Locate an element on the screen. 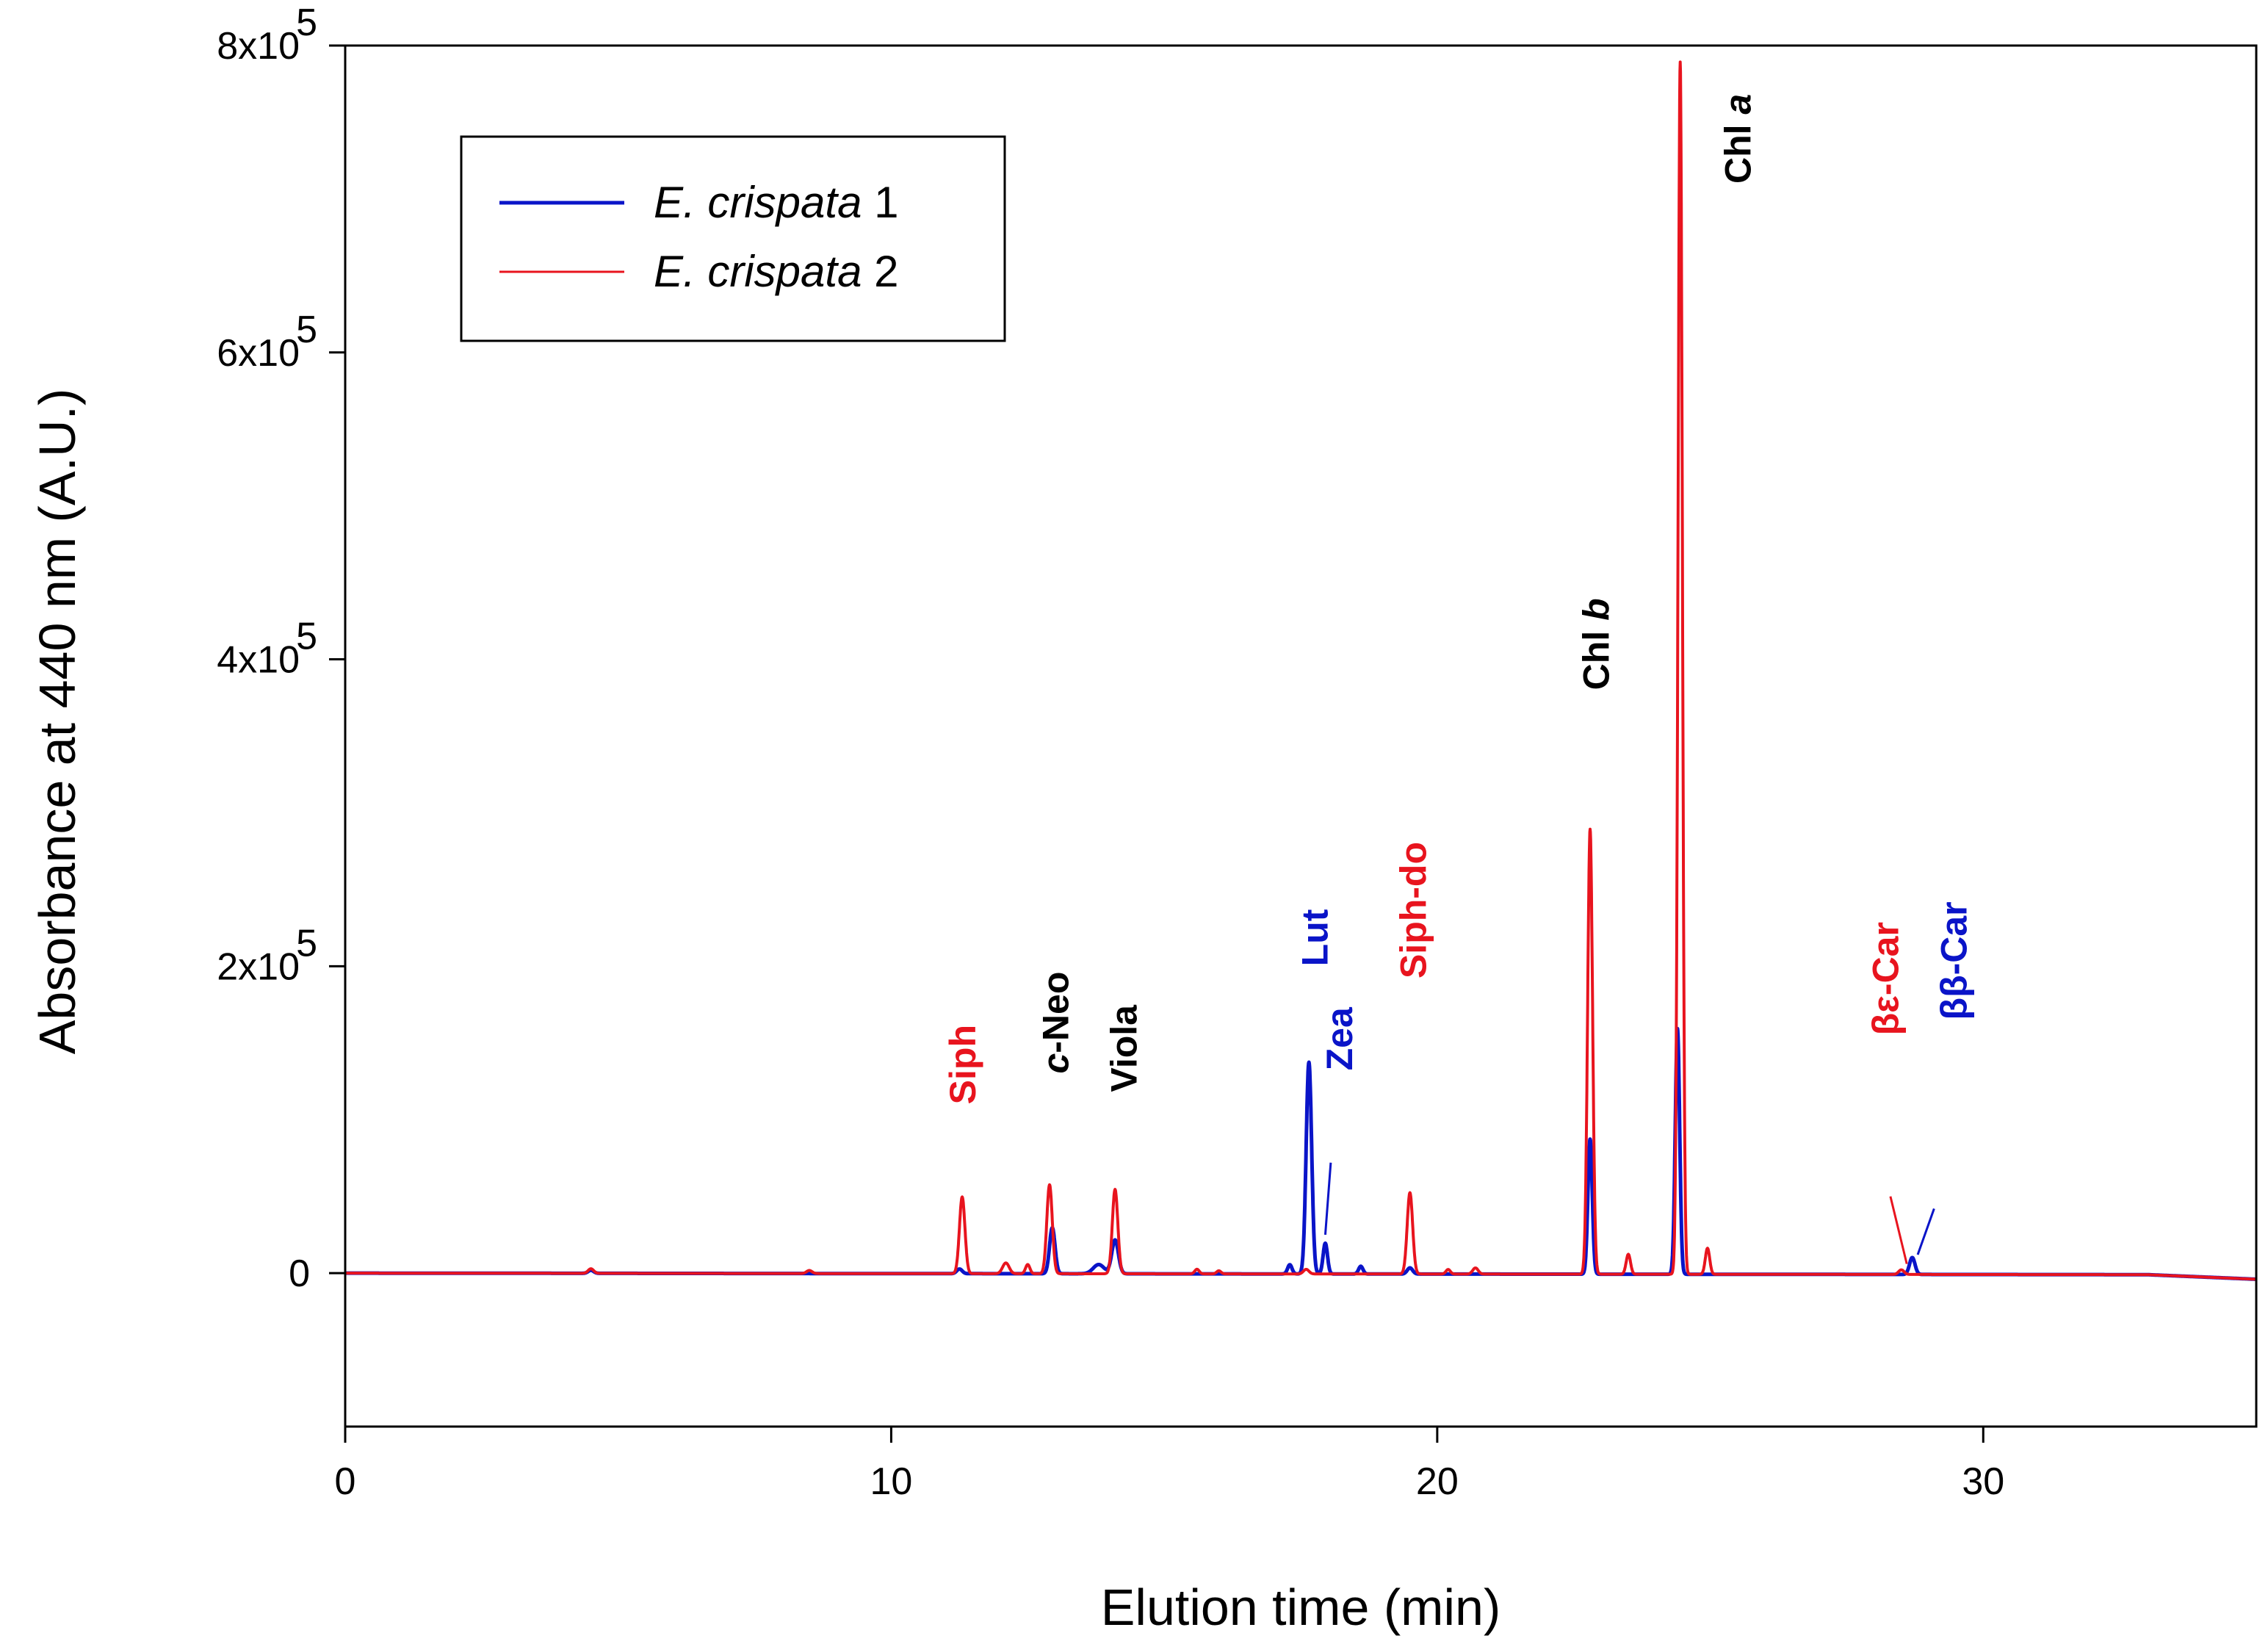 Image resolution: width=2268 pixels, height=1644 pixels. peak-label: Chl b is located at coordinates (1596, 644).